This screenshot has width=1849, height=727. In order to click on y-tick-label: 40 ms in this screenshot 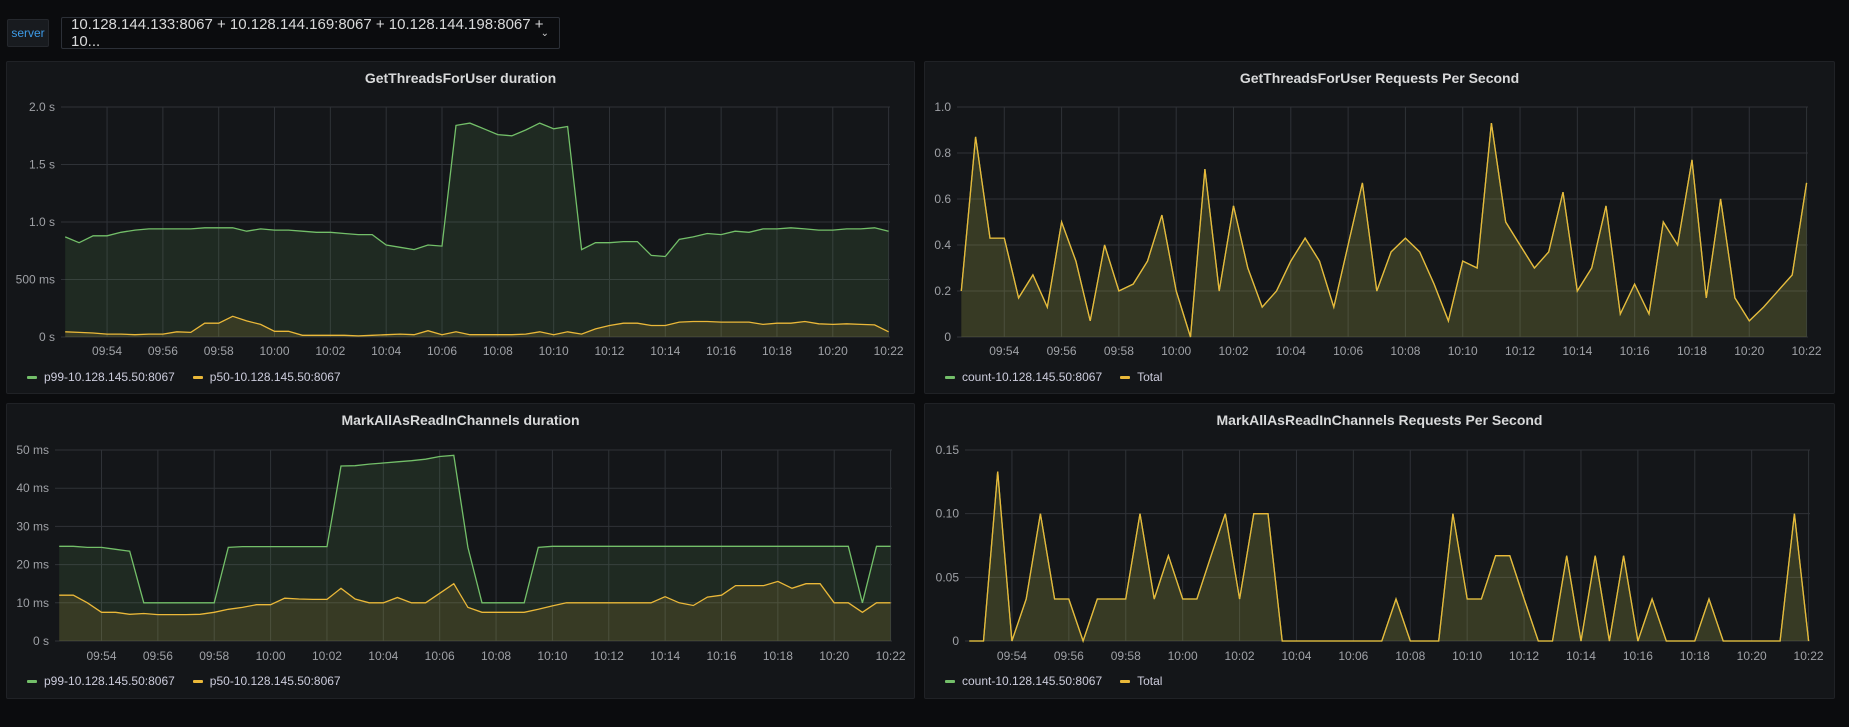, I will do `click(32, 488)`.